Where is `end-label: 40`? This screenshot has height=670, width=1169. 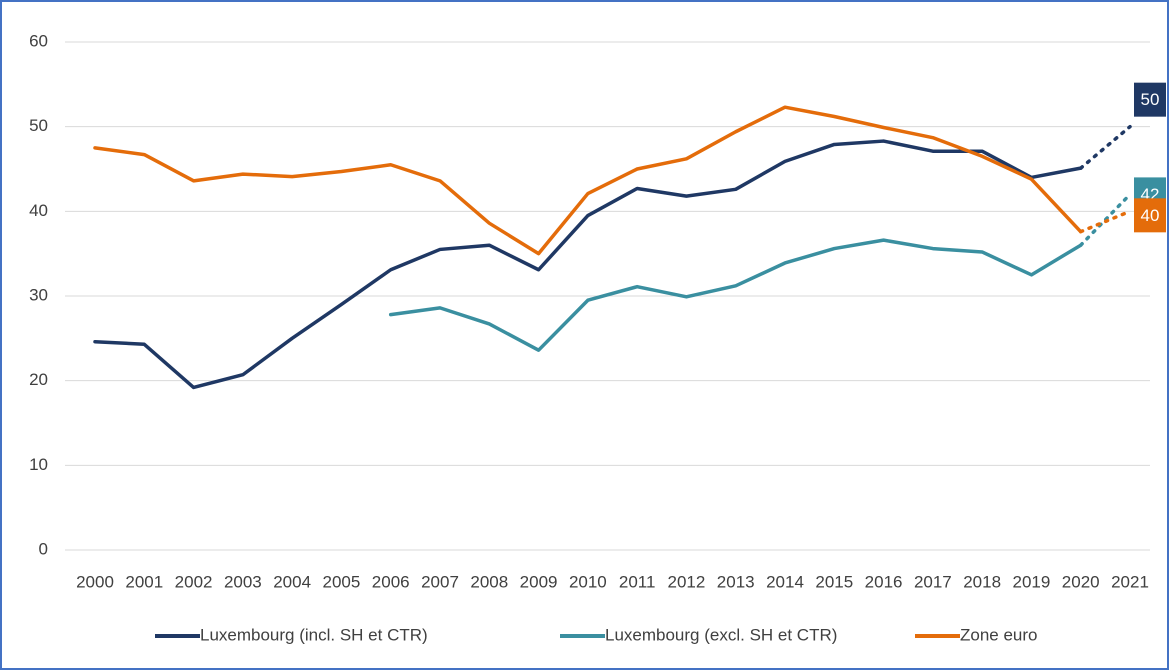 end-label: 40 is located at coordinates (1150, 215).